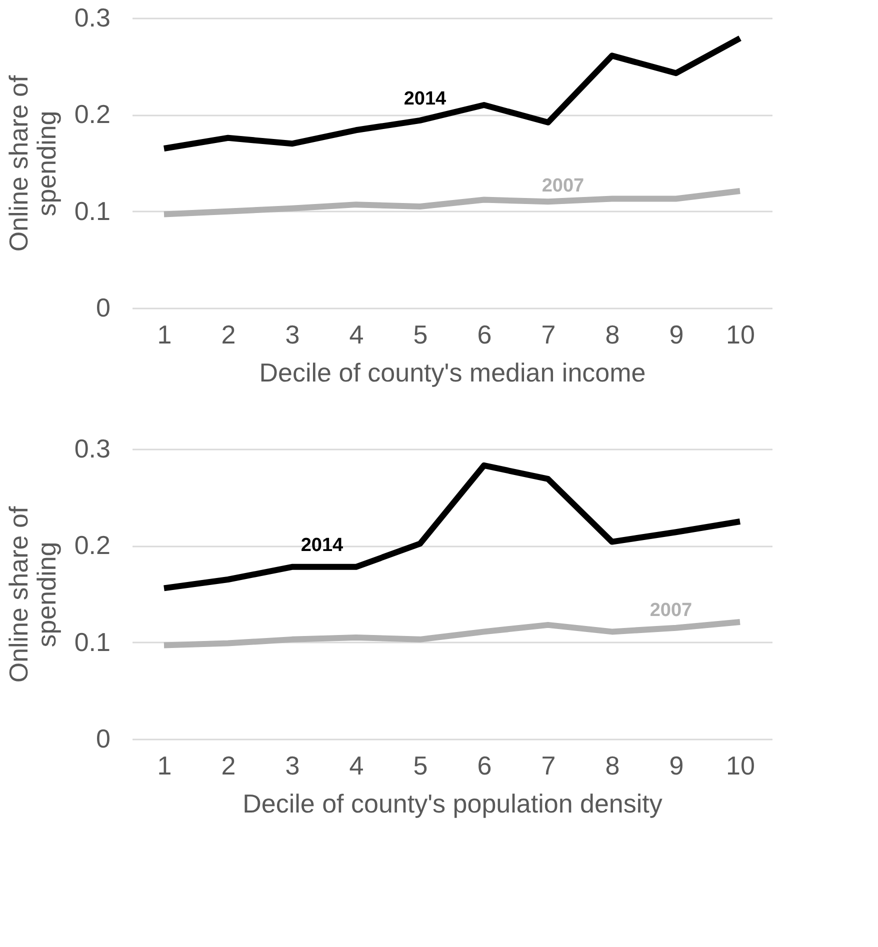 The height and width of the screenshot is (947, 878). I want to click on x-axis-title: Decile of county's population density, so click(452, 803).